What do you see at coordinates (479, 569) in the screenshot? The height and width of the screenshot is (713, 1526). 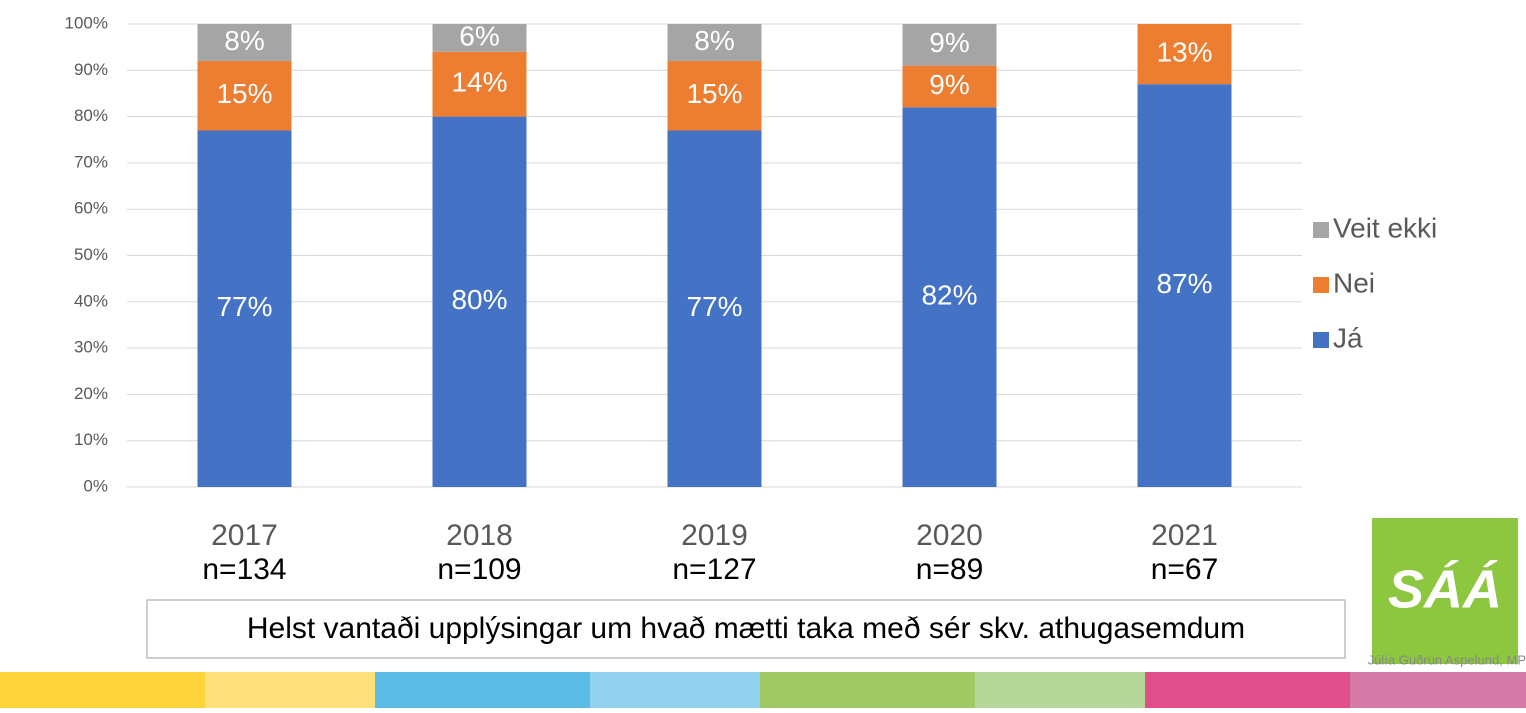 I see `x-tick-note: n=109` at bounding box center [479, 569].